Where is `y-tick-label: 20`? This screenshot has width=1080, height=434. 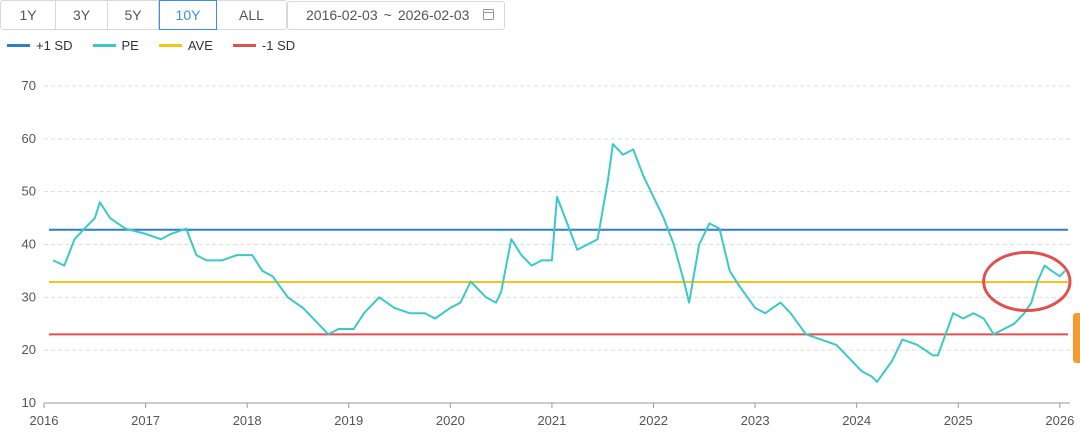
y-tick-label: 20 is located at coordinates (29, 349).